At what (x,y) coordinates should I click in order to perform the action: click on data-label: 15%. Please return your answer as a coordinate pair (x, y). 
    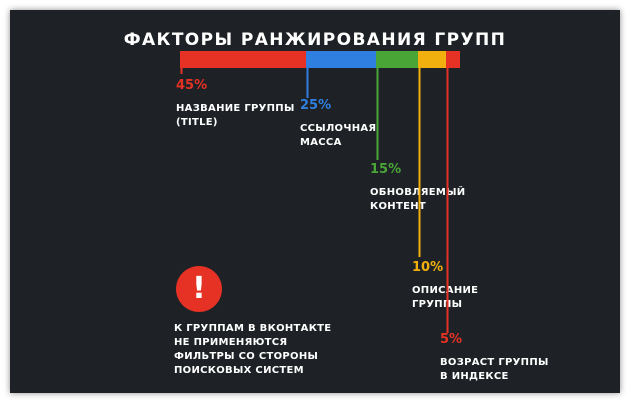
    Looking at the image, I should click on (385, 169).